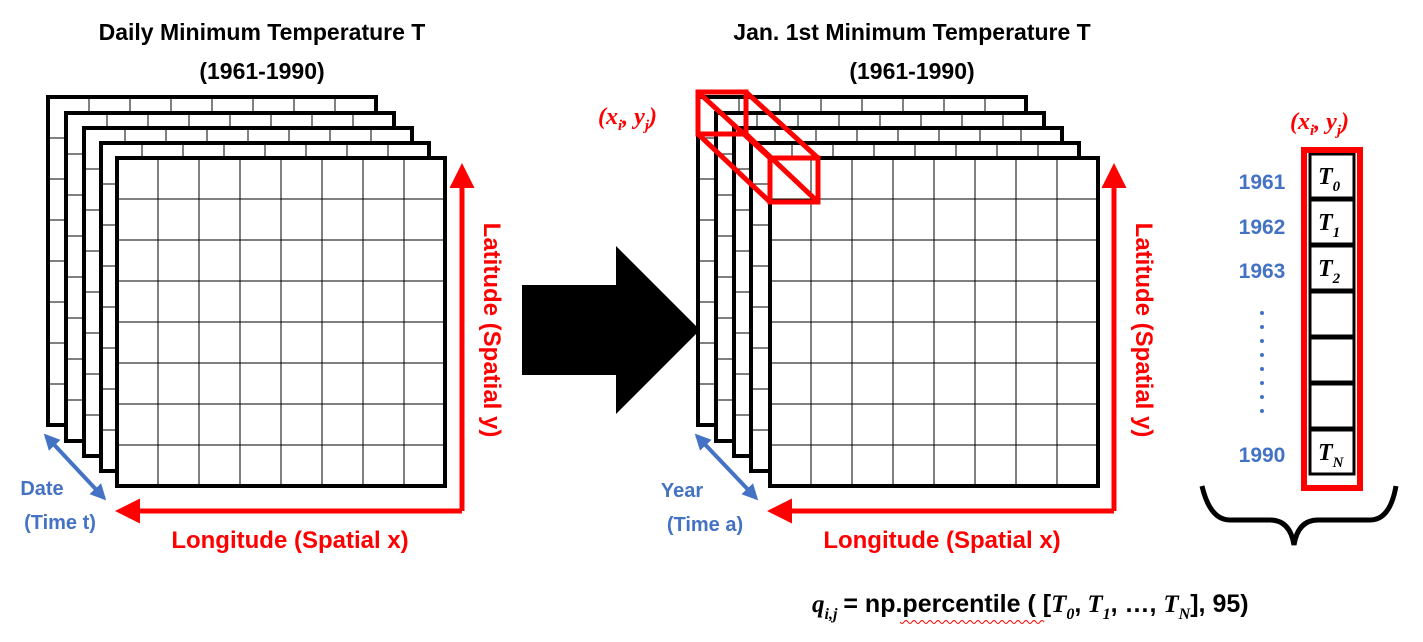 Image resolution: width=1423 pixels, height=642 pixels. Describe the element at coordinates (1329, 225) in the screenshot. I see `svg-text: T1` at that location.